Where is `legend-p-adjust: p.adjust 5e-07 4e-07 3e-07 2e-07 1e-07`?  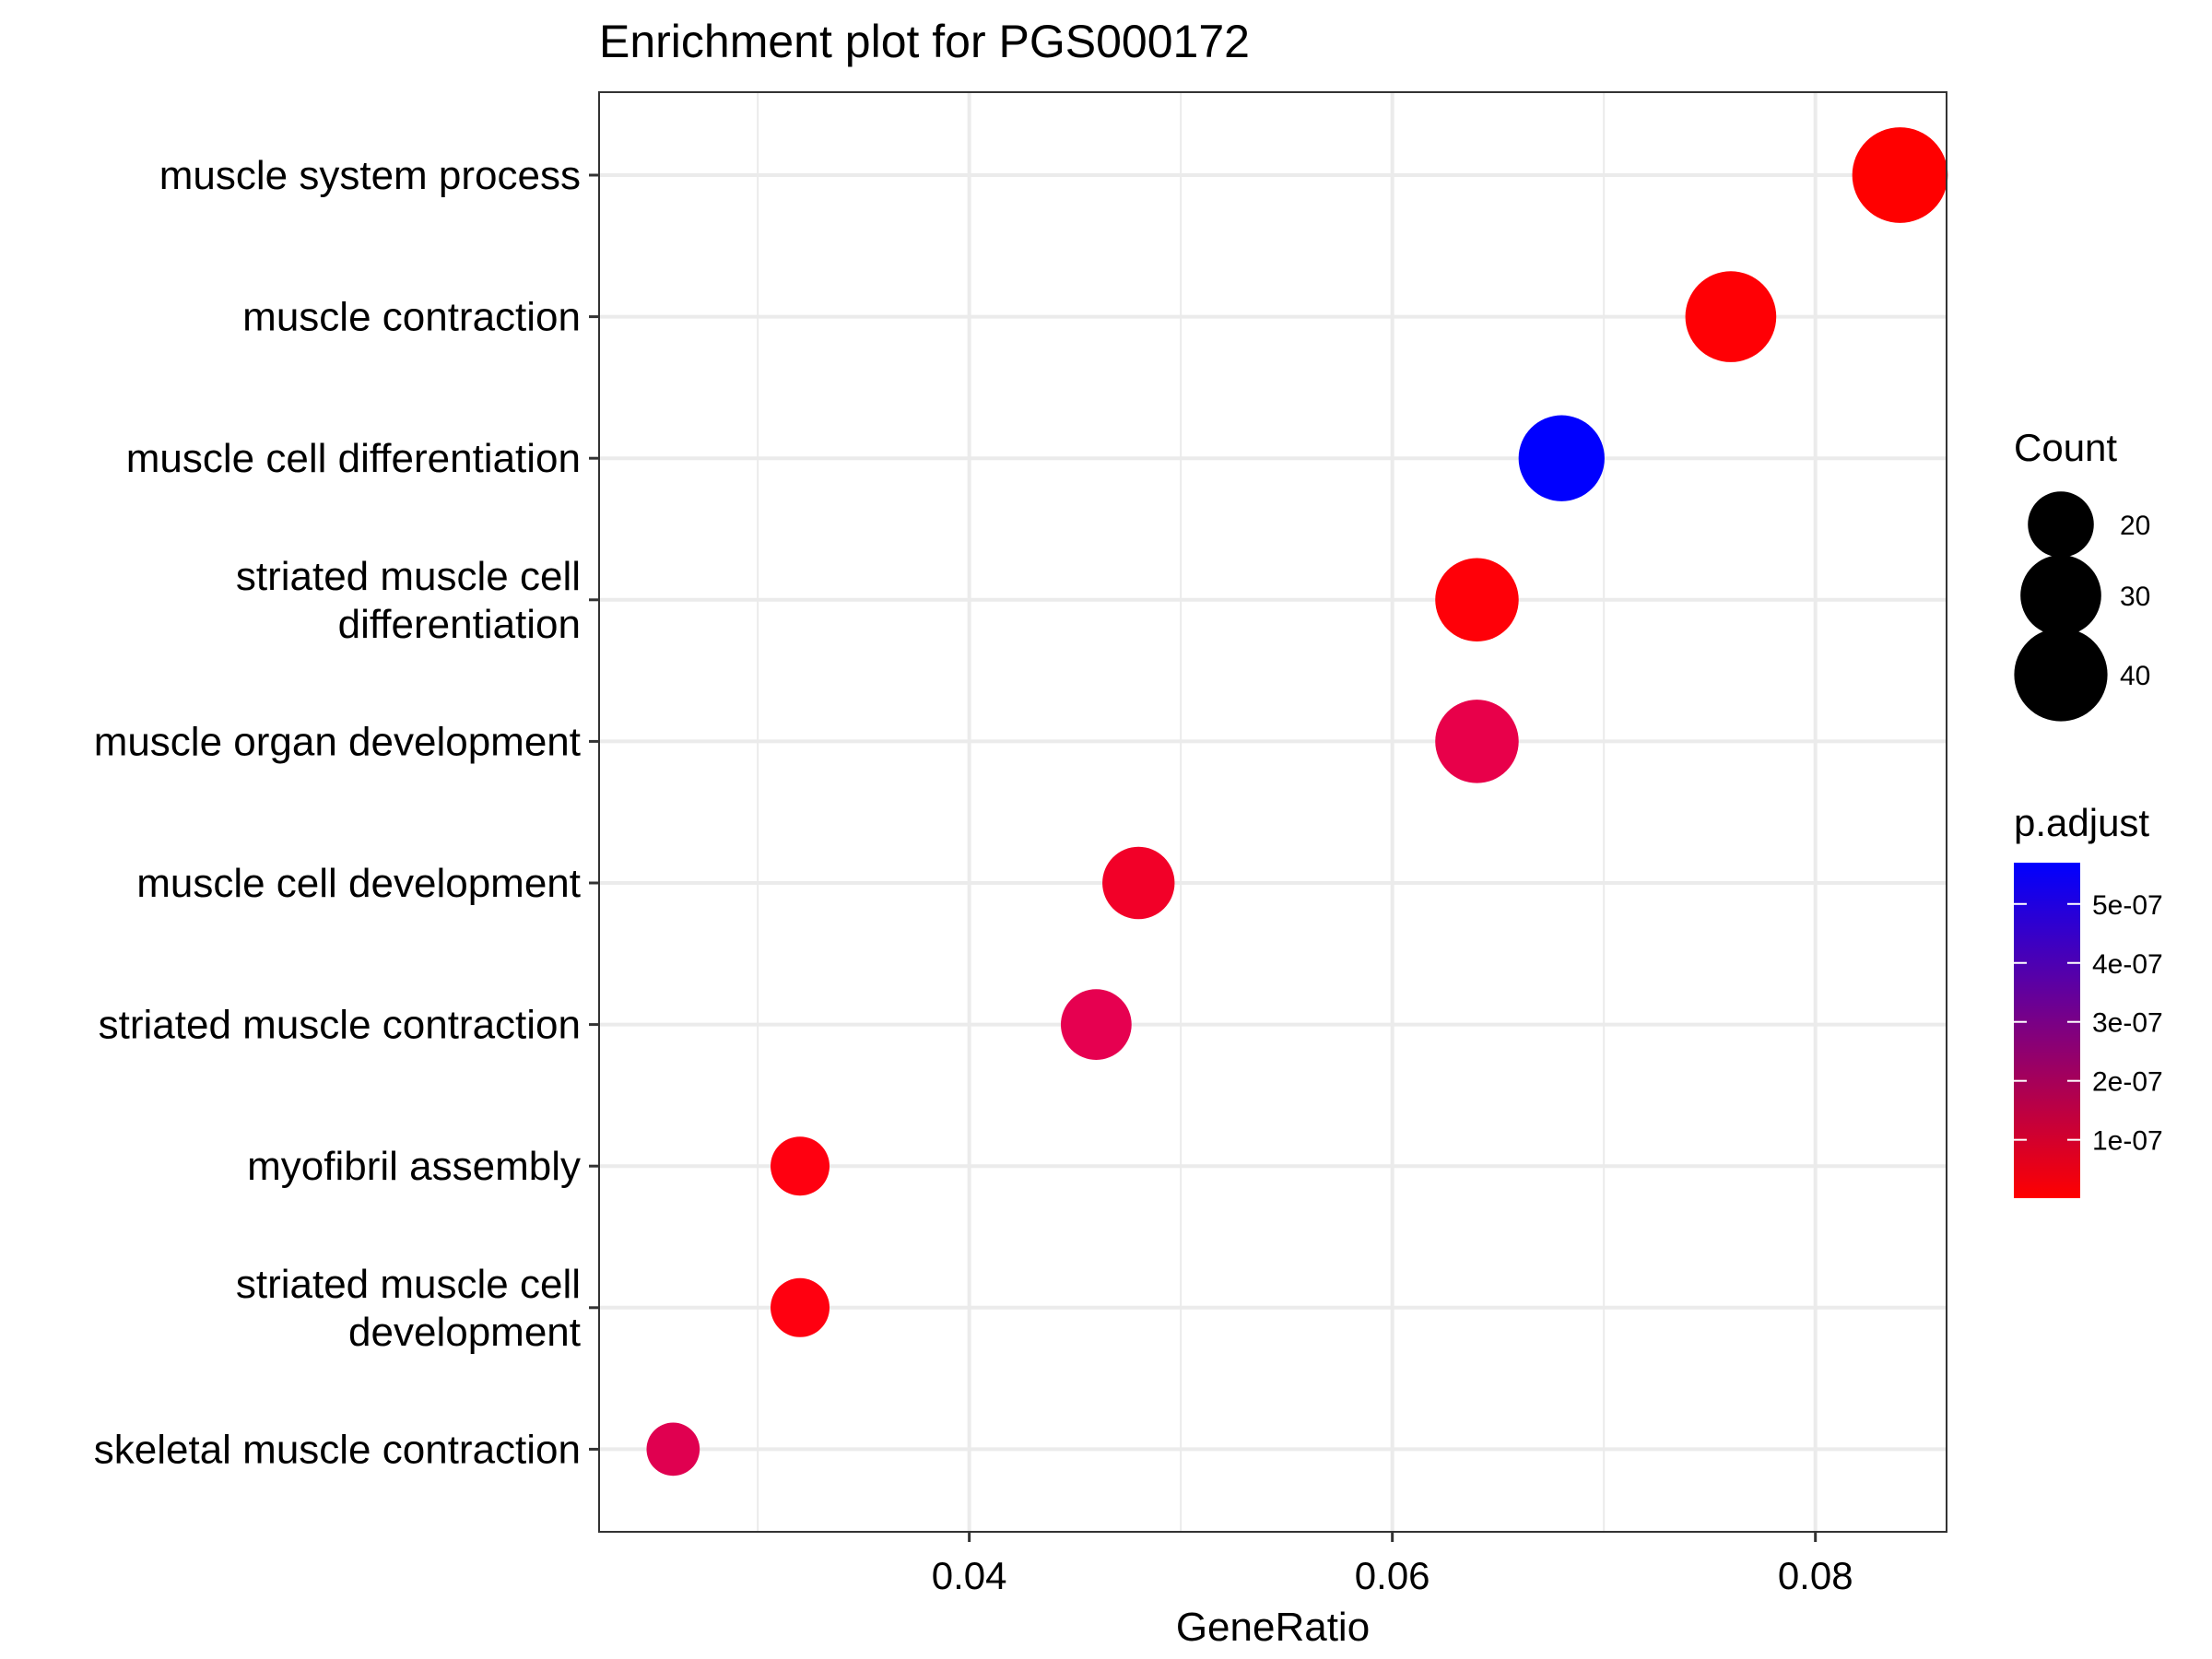
legend-p-adjust: p.adjust 5e-07 4e-07 3e-07 2e-07 1e-07 is located at coordinates (2088, 999).